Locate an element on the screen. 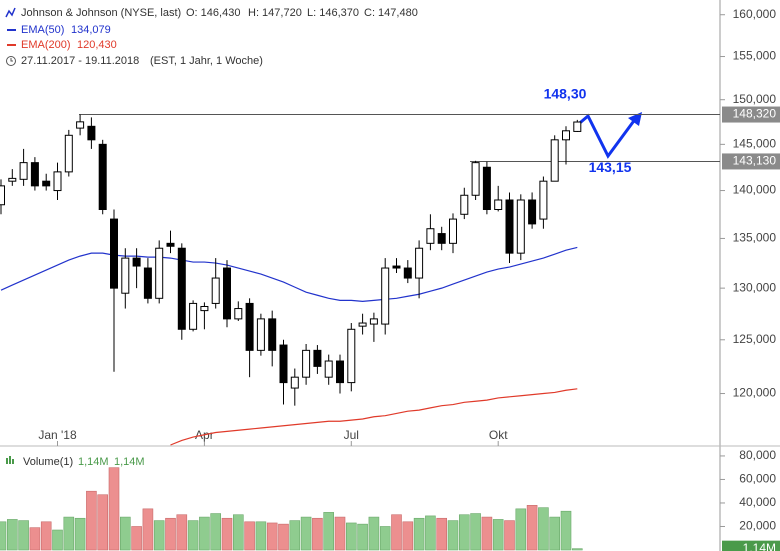 The height and width of the screenshot is (551, 780). ema50-value: 134,079 is located at coordinates (91, 30).